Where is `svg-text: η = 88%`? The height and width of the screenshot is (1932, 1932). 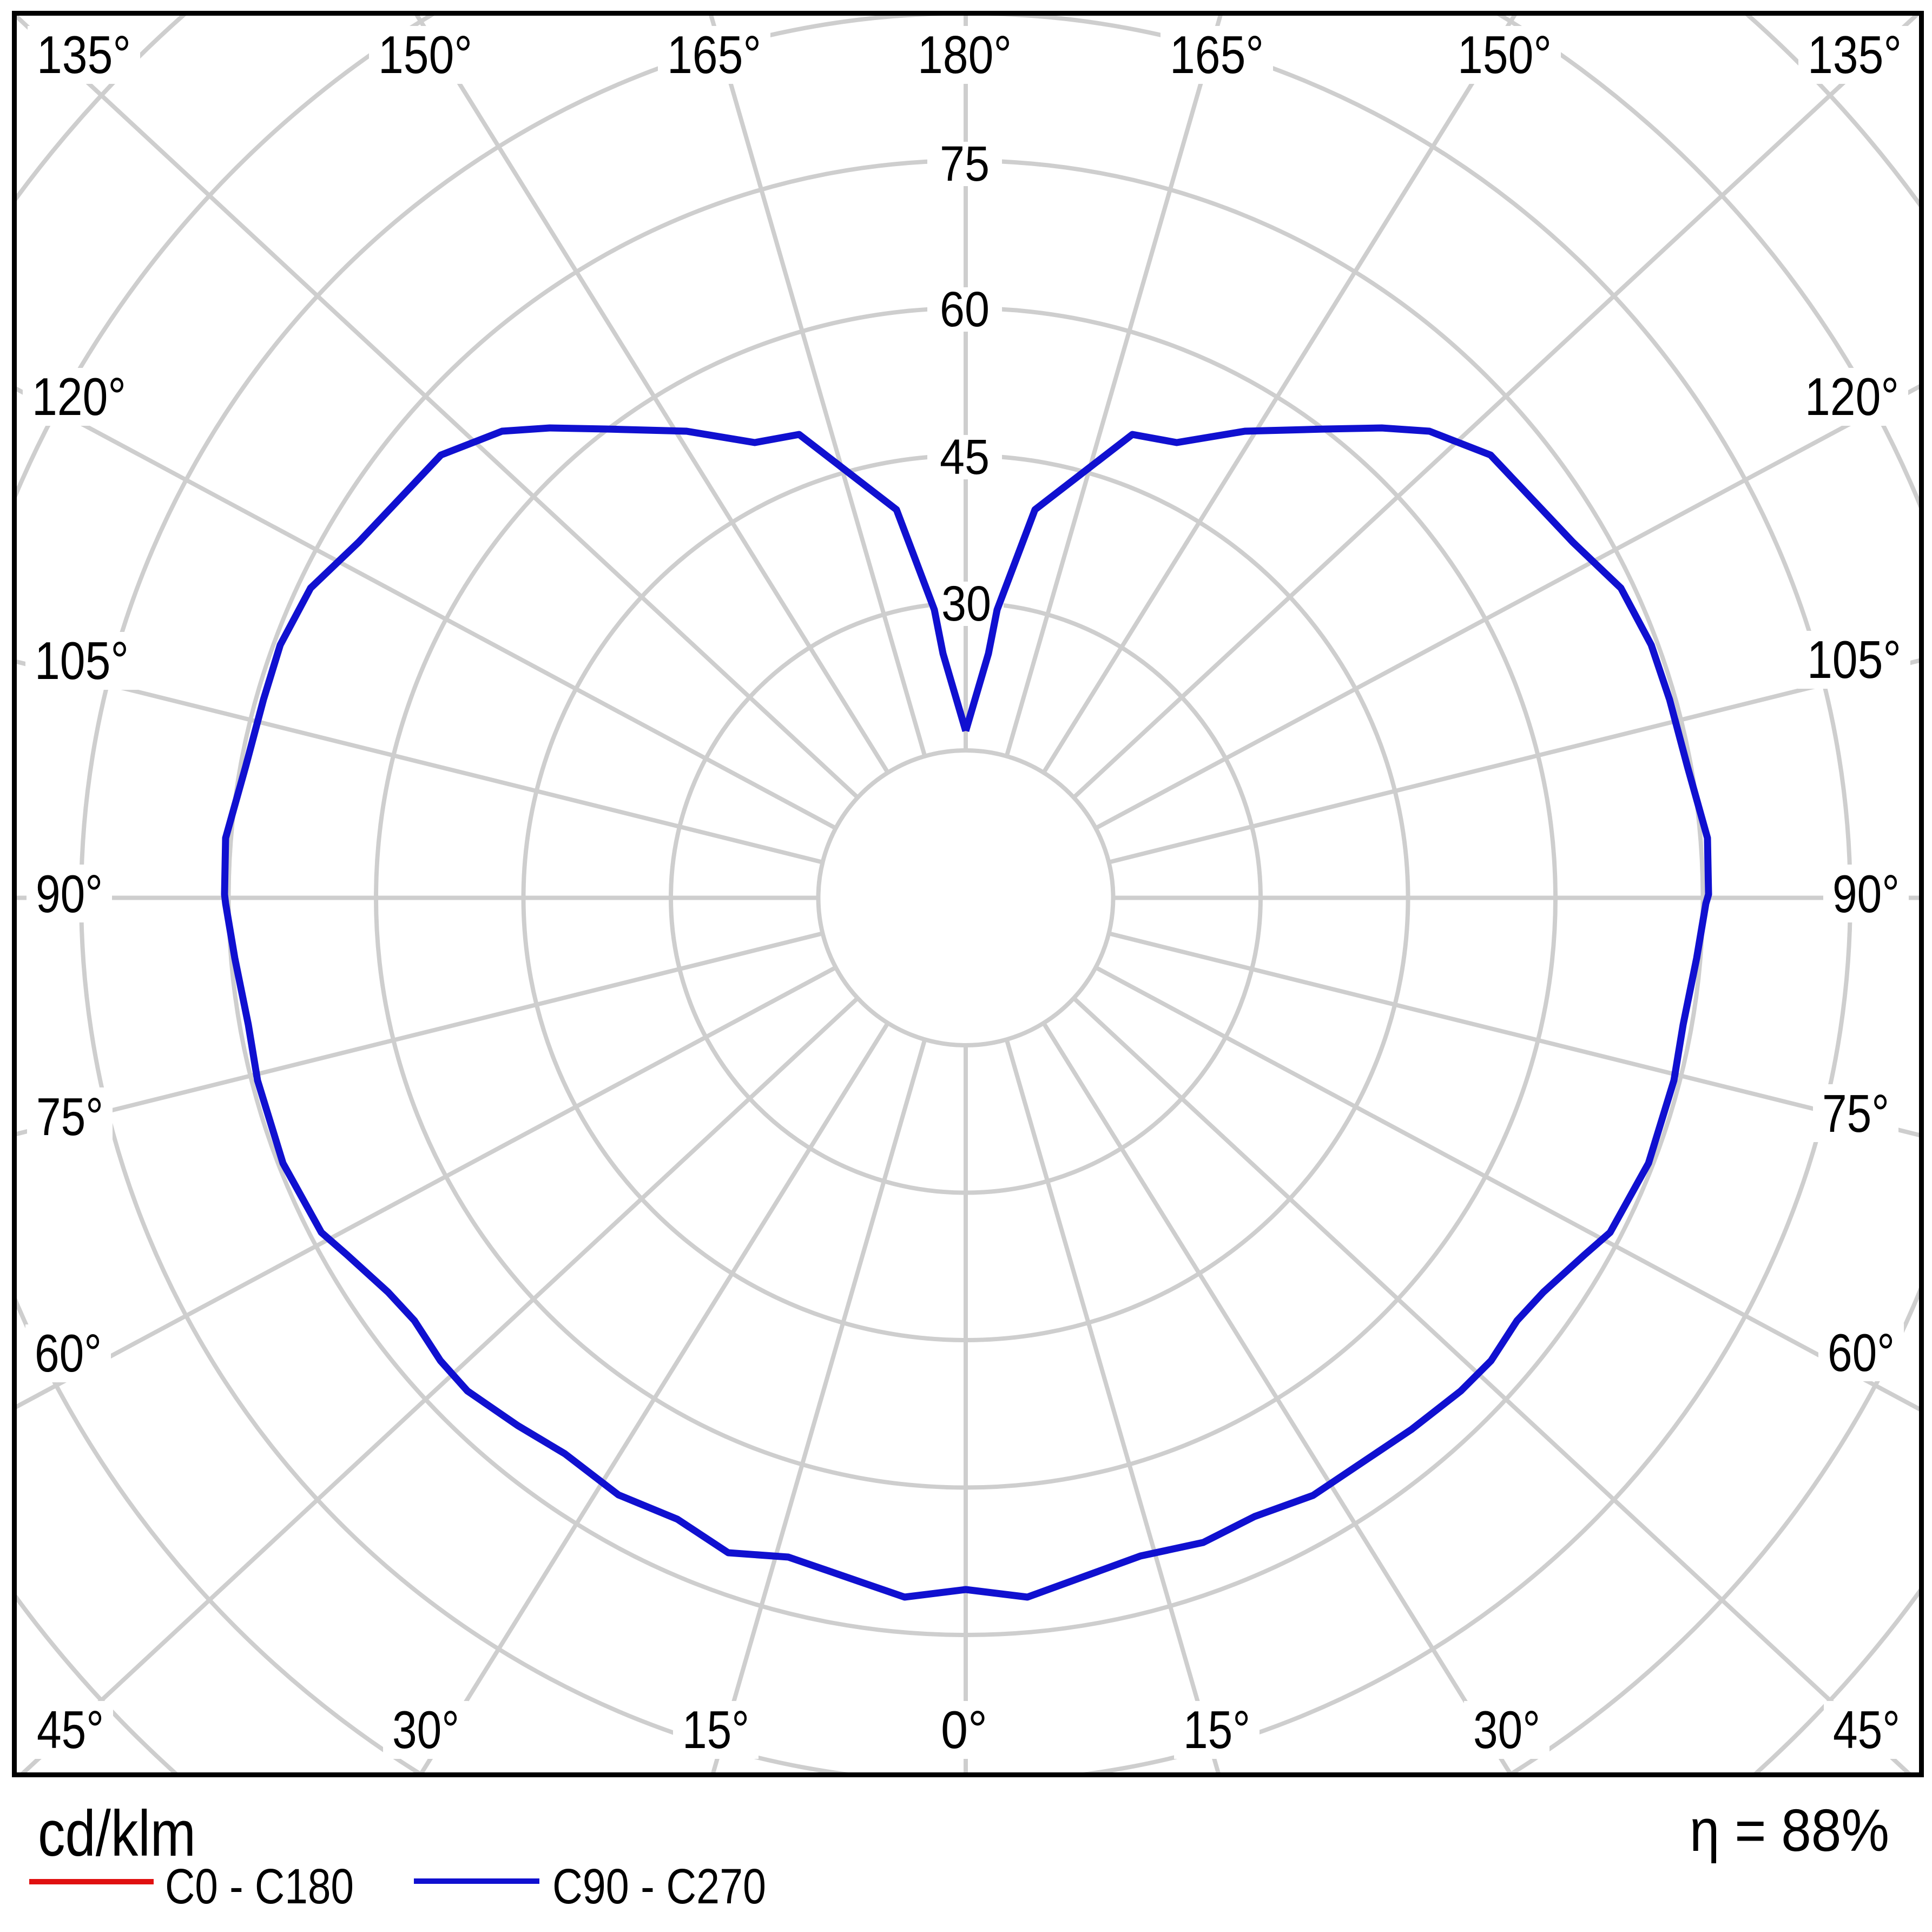 svg-text: η = 88% is located at coordinates (1790, 1830).